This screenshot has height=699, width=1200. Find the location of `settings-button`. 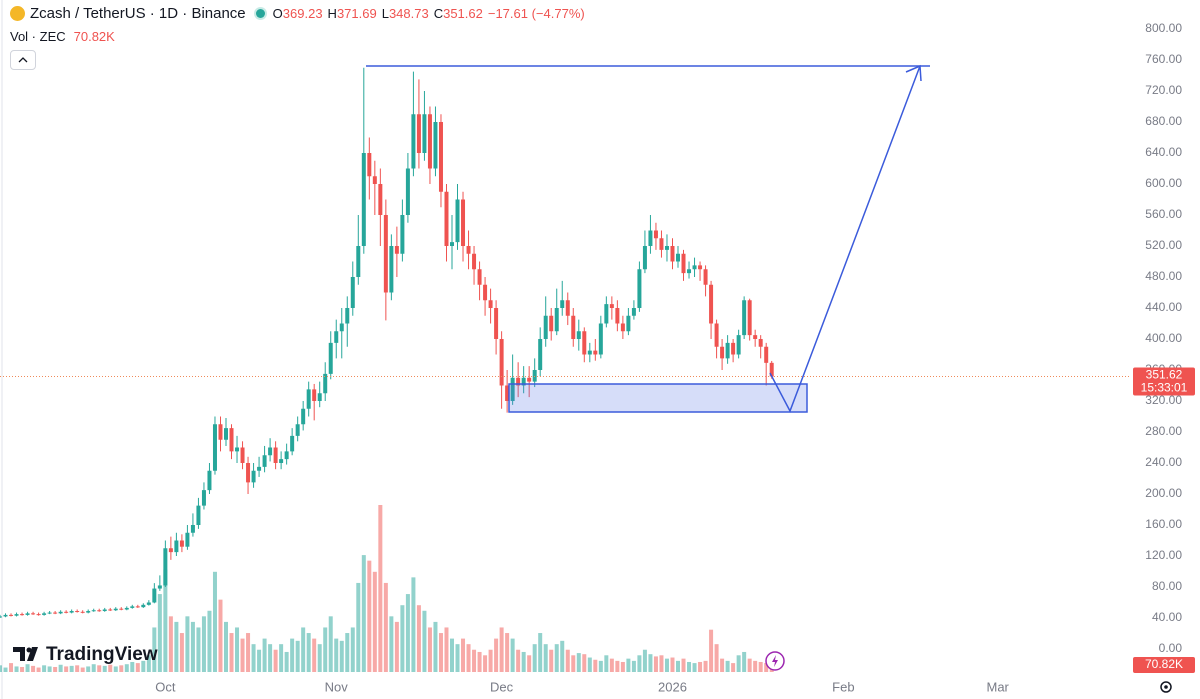

settings-button is located at coordinates (1166, 687).